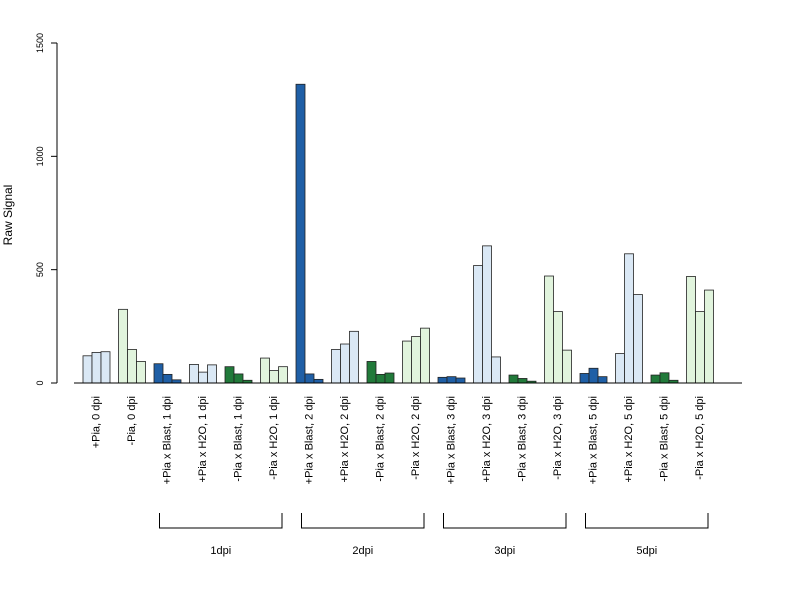 This screenshot has height=600, width=800. I want to click on x-tick-label: -Pia x H2O, 5 dpi, so click(700, 438).